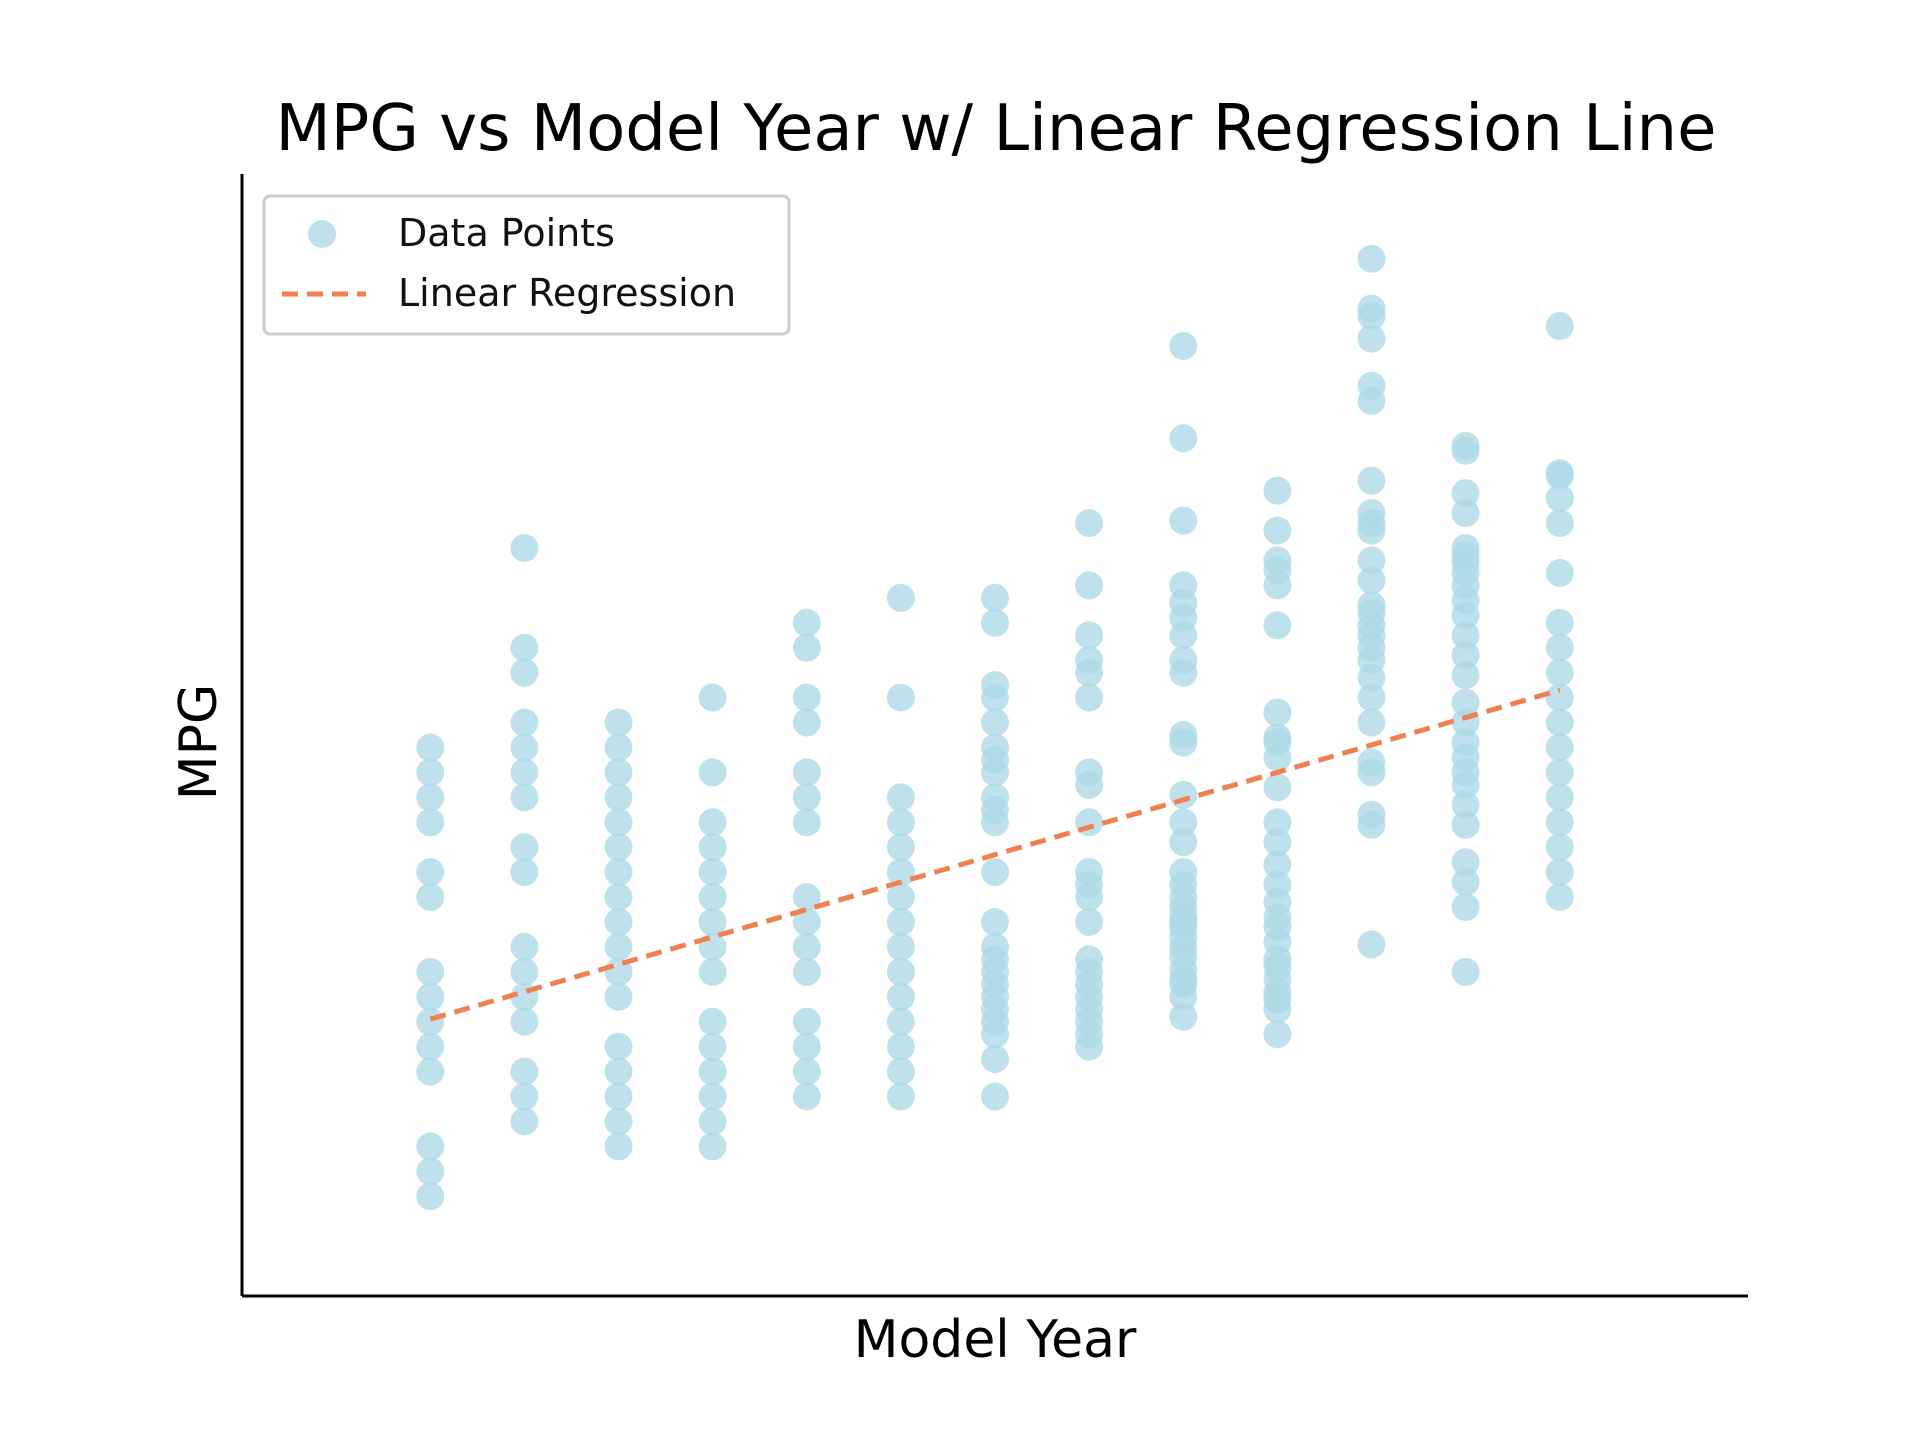  What do you see at coordinates (526, 265) in the screenshot?
I see `legend-frame` at bounding box center [526, 265].